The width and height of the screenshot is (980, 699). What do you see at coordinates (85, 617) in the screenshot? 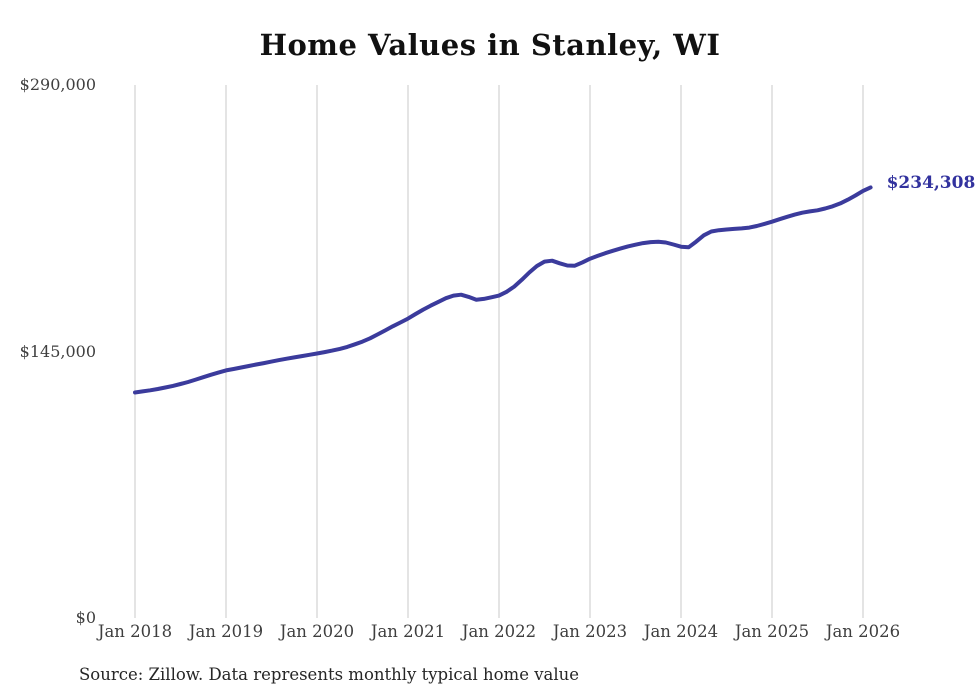
I see `y-tick-label: $0` at bounding box center [85, 617].